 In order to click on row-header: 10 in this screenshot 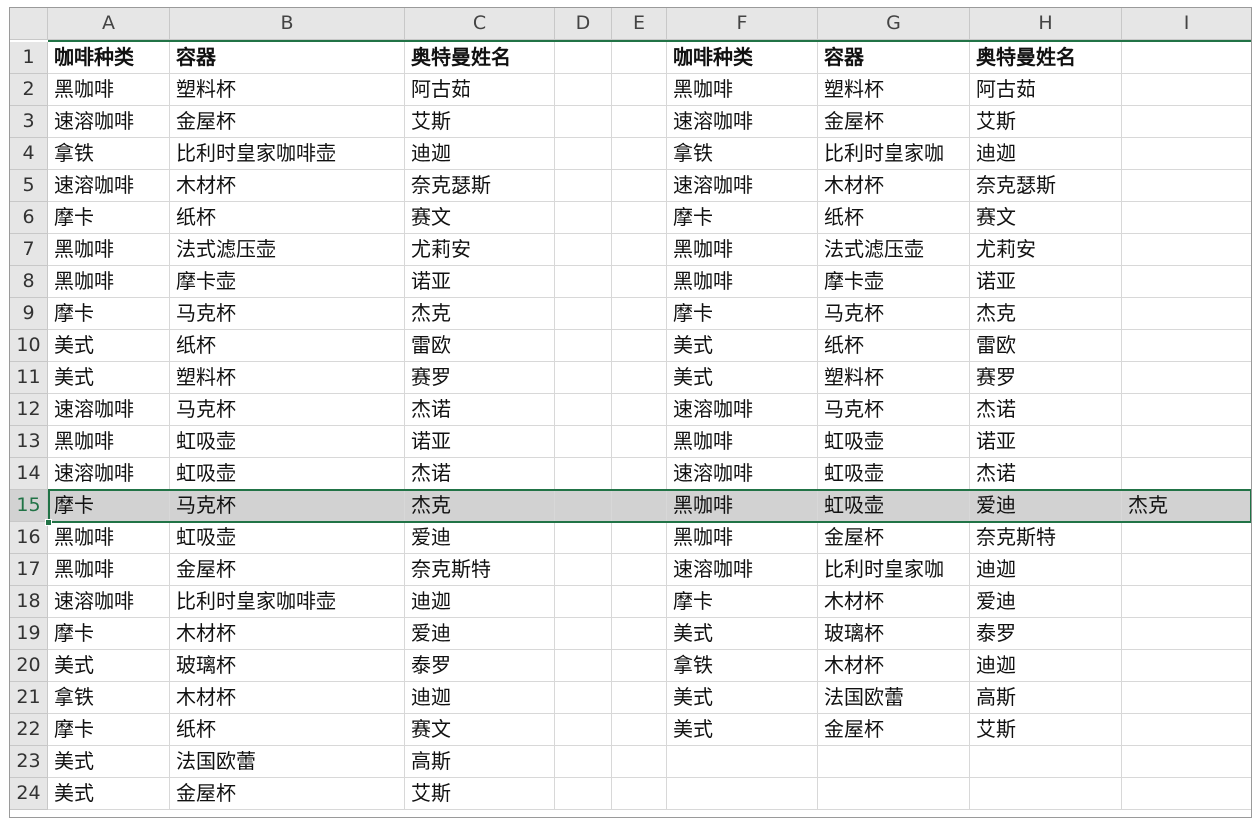, I will do `click(29, 346)`.